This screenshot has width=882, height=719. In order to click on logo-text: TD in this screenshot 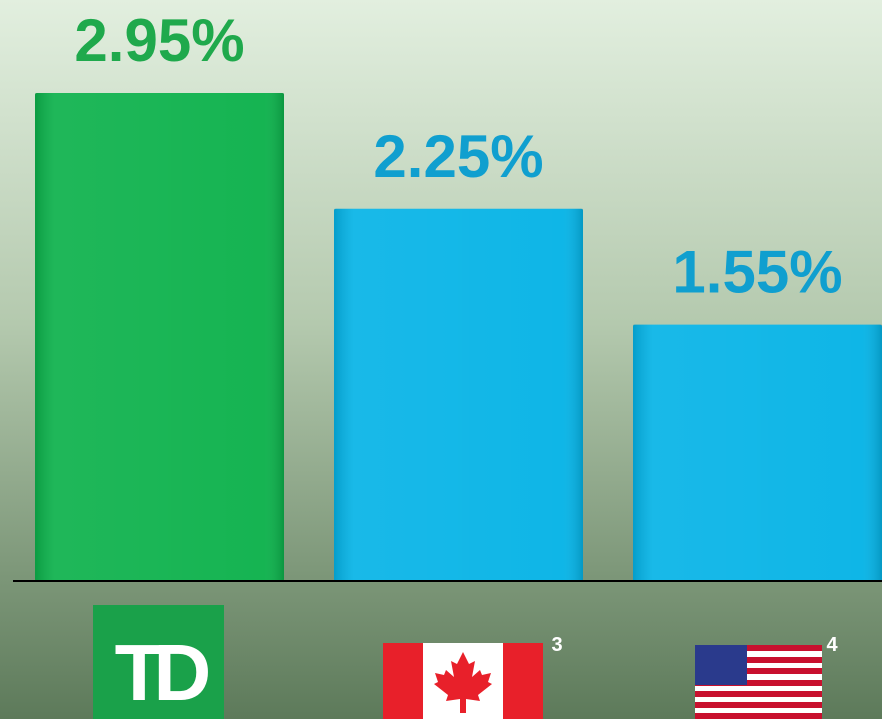, I will do `click(162, 672)`.